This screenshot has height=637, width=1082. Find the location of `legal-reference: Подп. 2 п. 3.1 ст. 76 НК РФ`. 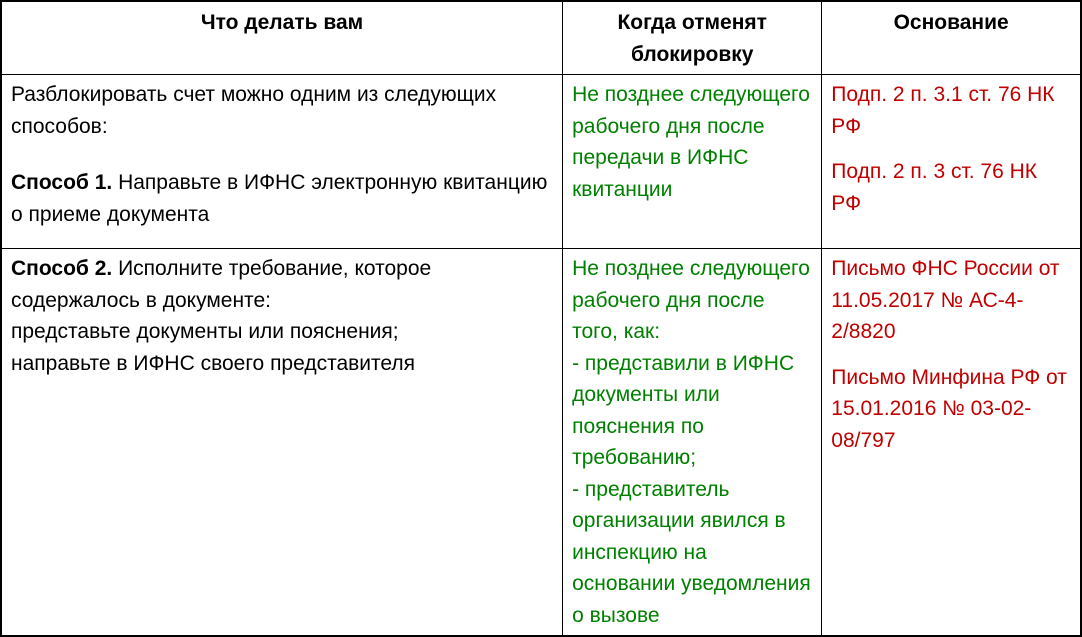

legal-reference: Подп. 2 п. 3.1 ст. 76 НК РФ is located at coordinates (943, 110).